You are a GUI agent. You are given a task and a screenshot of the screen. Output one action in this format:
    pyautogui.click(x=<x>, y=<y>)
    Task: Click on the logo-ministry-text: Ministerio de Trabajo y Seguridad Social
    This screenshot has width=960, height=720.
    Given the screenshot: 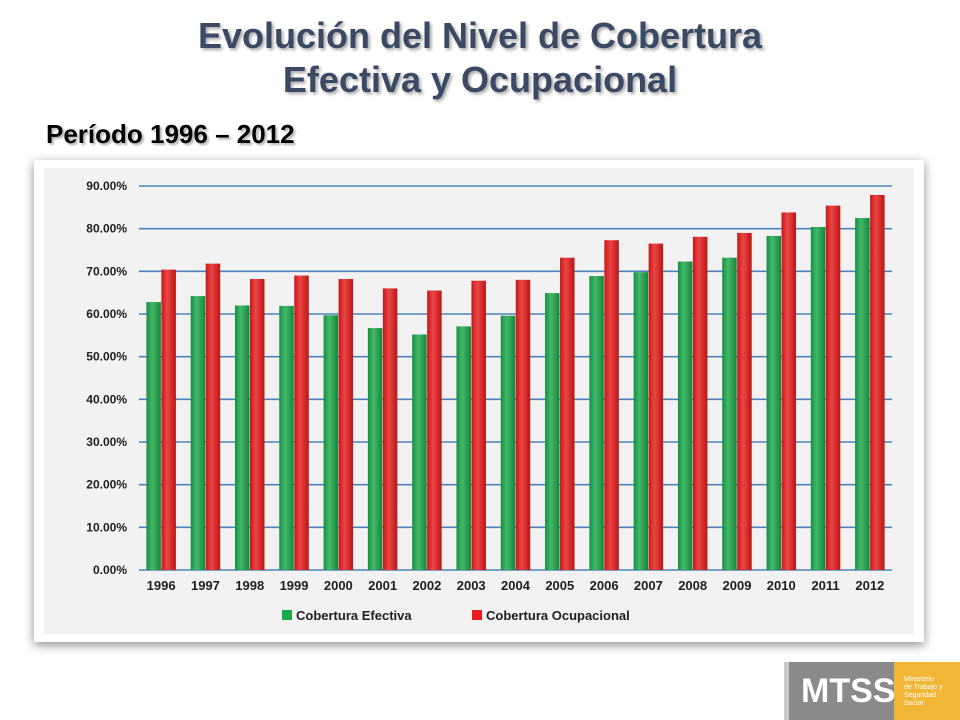 What is the action you would take?
    pyautogui.click(x=931, y=692)
    